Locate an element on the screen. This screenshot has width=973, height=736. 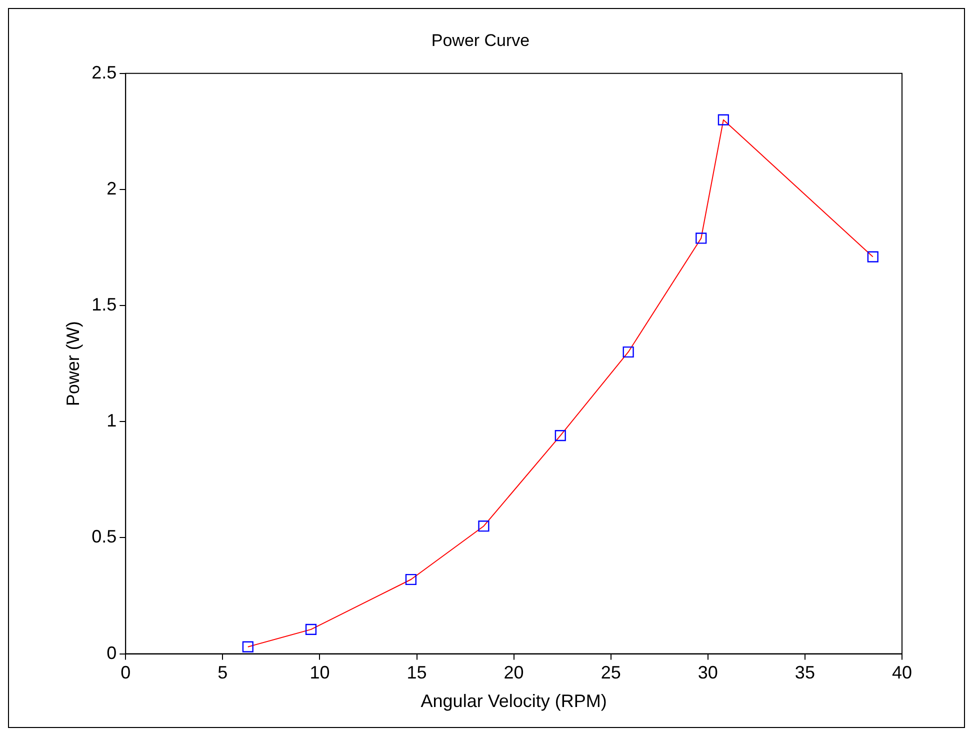
x-tick-label: 15 is located at coordinates (416, 672).